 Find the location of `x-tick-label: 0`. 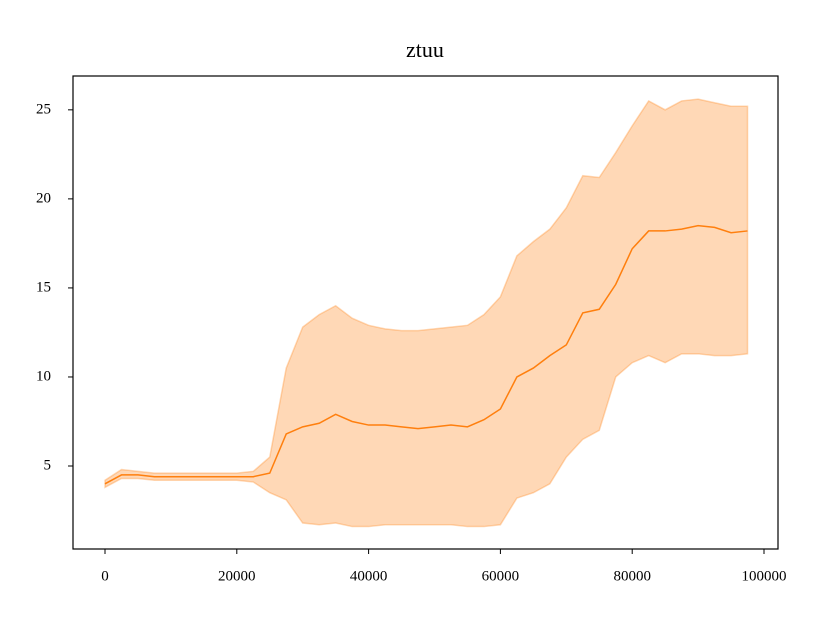

x-tick-label: 0 is located at coordinates (105, 576).